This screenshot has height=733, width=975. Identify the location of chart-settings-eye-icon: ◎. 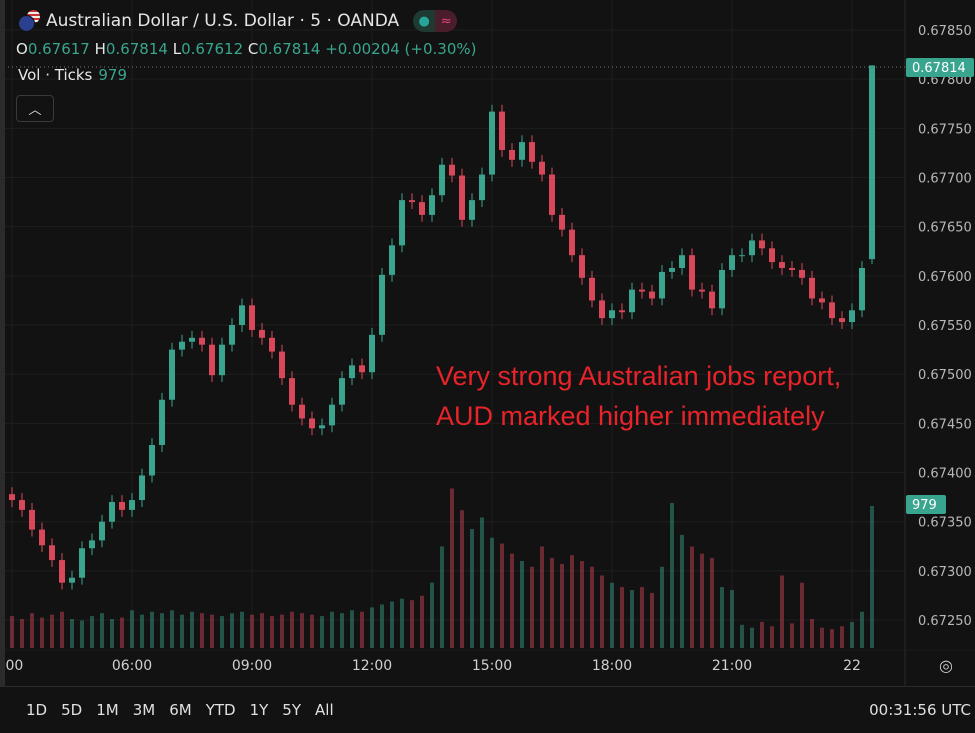
(946, 665).